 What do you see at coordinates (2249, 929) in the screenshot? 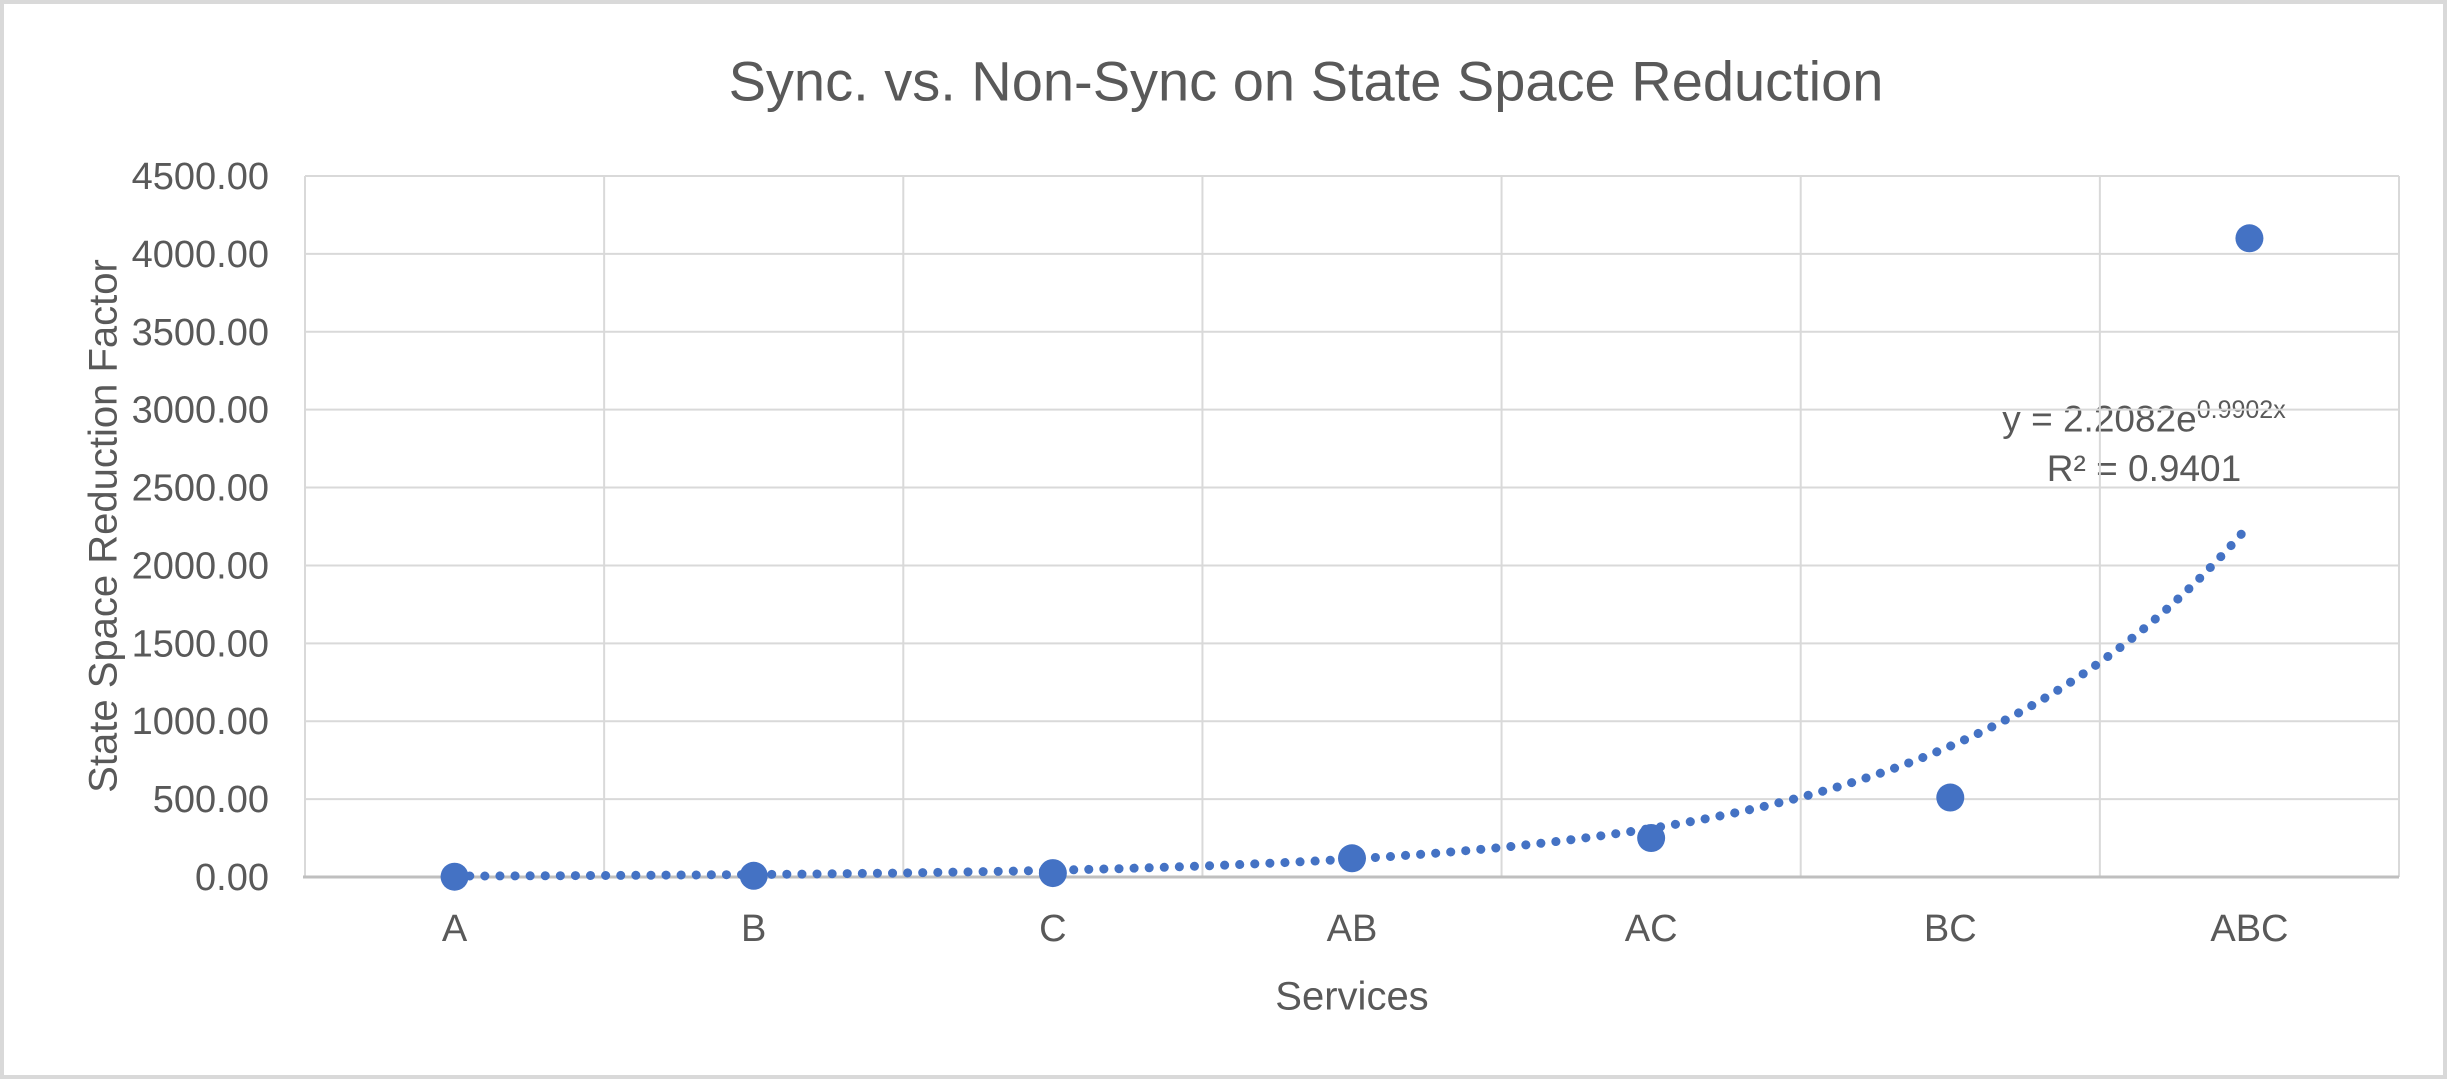
I see `x-tick-label: ABC` at bounding box center [2249, 929].